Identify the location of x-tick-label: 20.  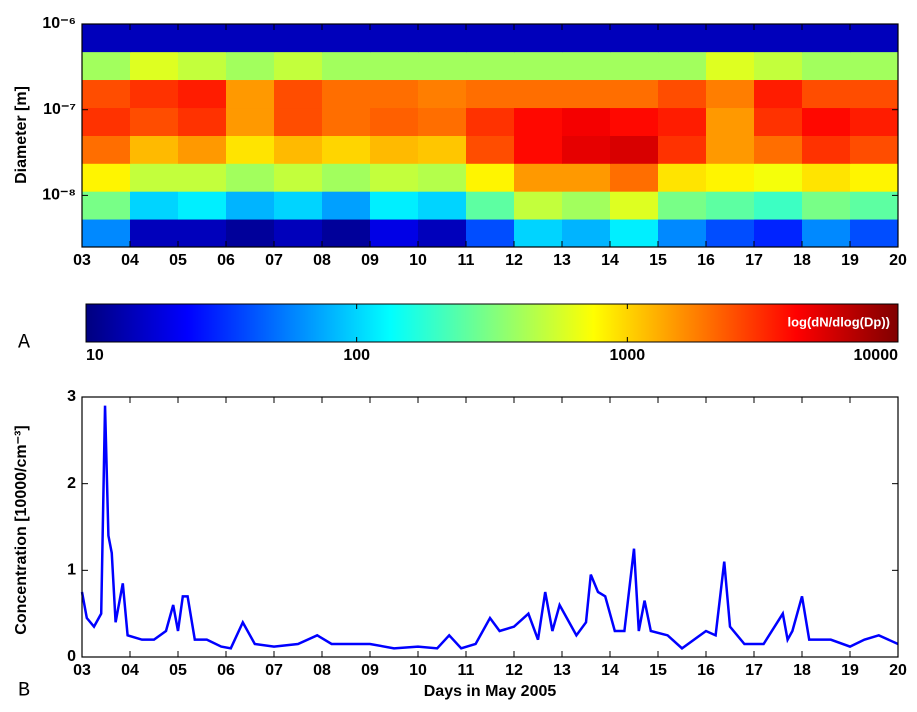
(898, 260).